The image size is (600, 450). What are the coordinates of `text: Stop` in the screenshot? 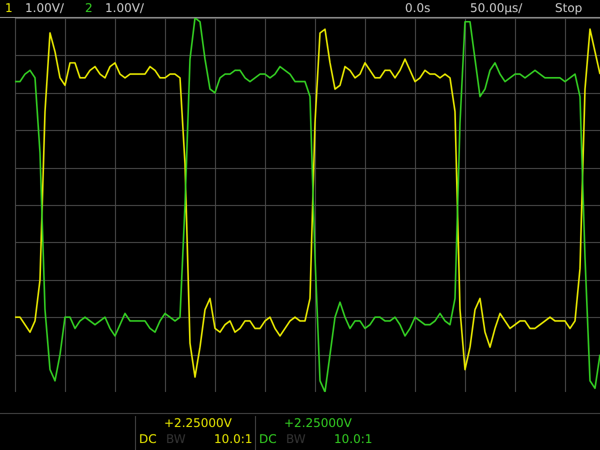 It's located at (568, 8).